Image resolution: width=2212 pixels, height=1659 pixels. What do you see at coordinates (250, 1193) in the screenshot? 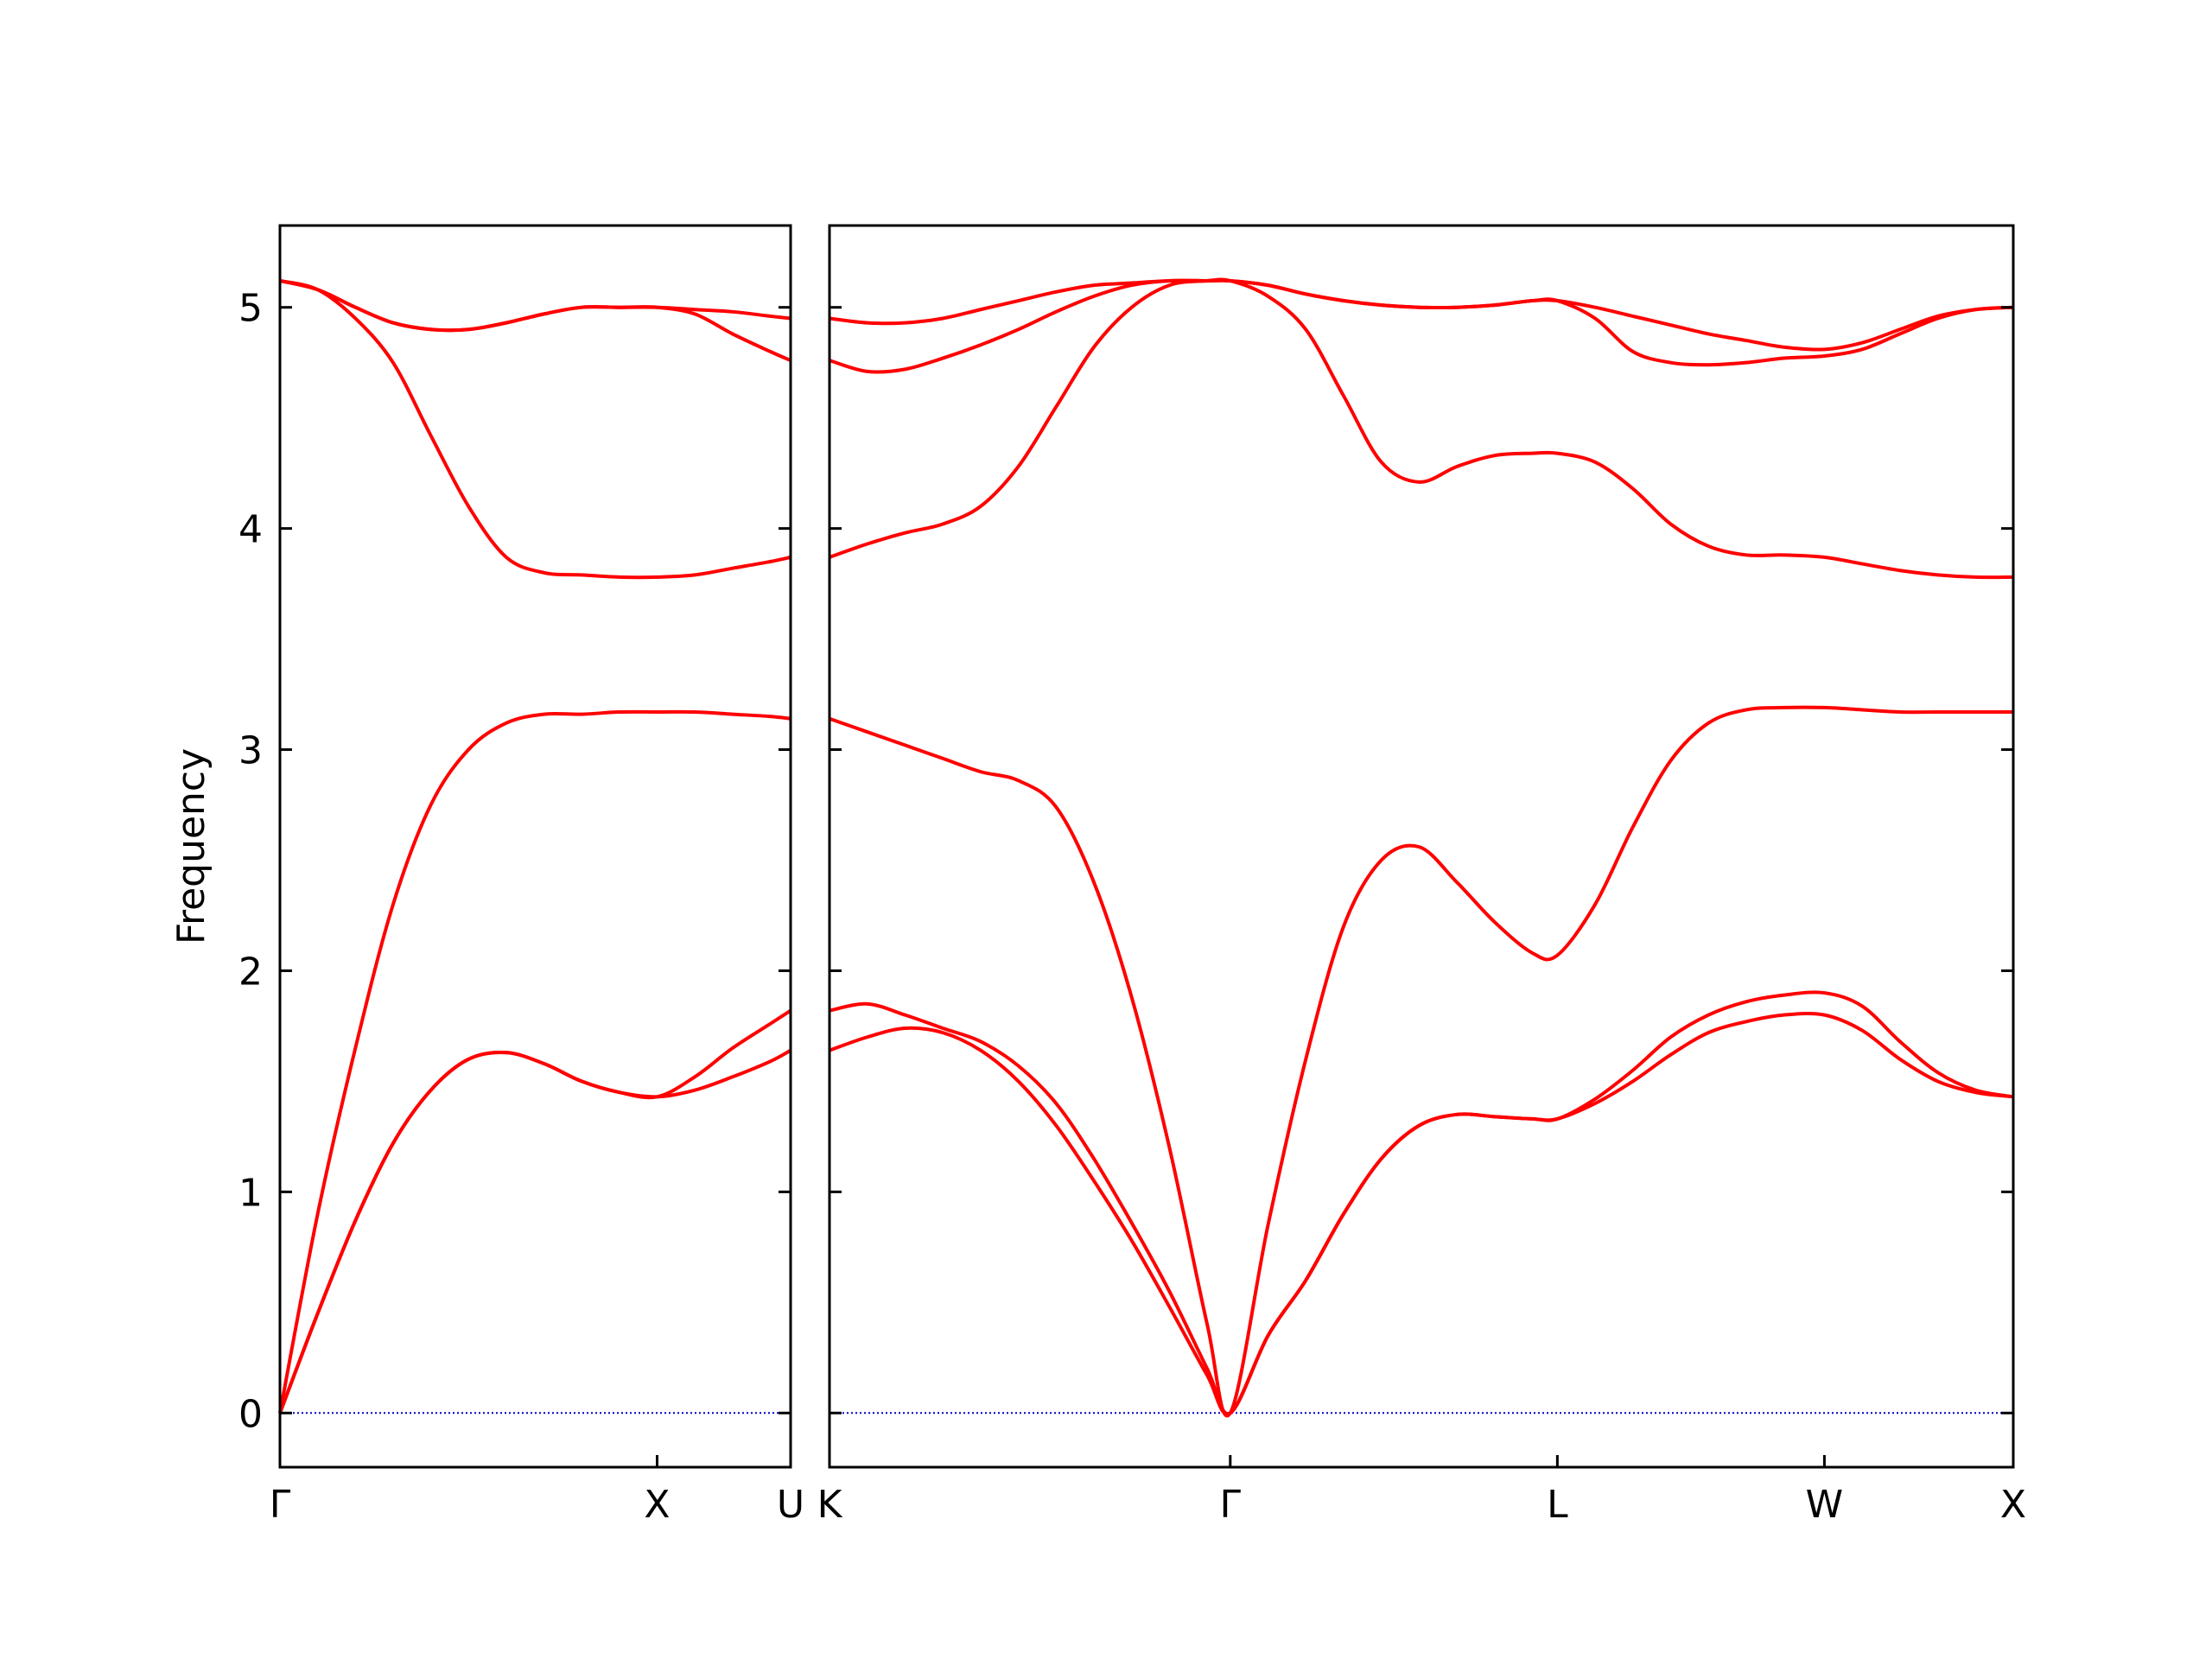
I see `y-tick-label: 1` at bounding box center [250, 1193].